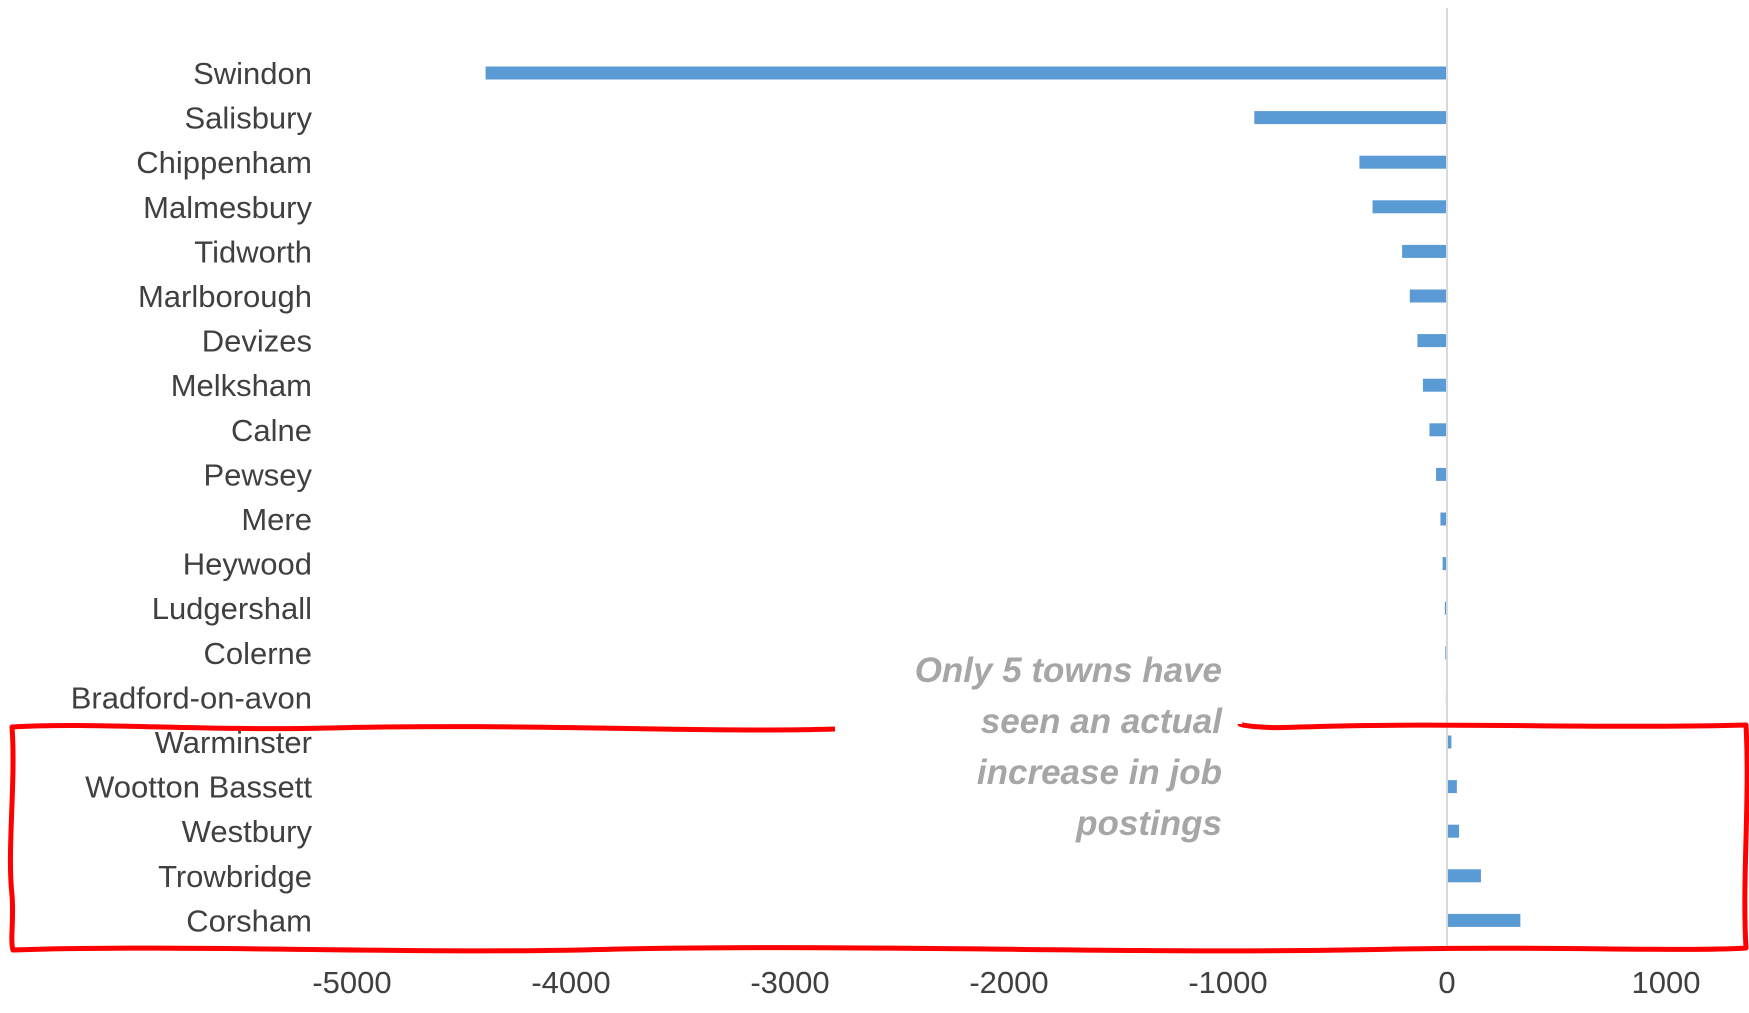 This screenshot has width=1749, height=1013. I want to click on bar-calne, so click(1438, 430).